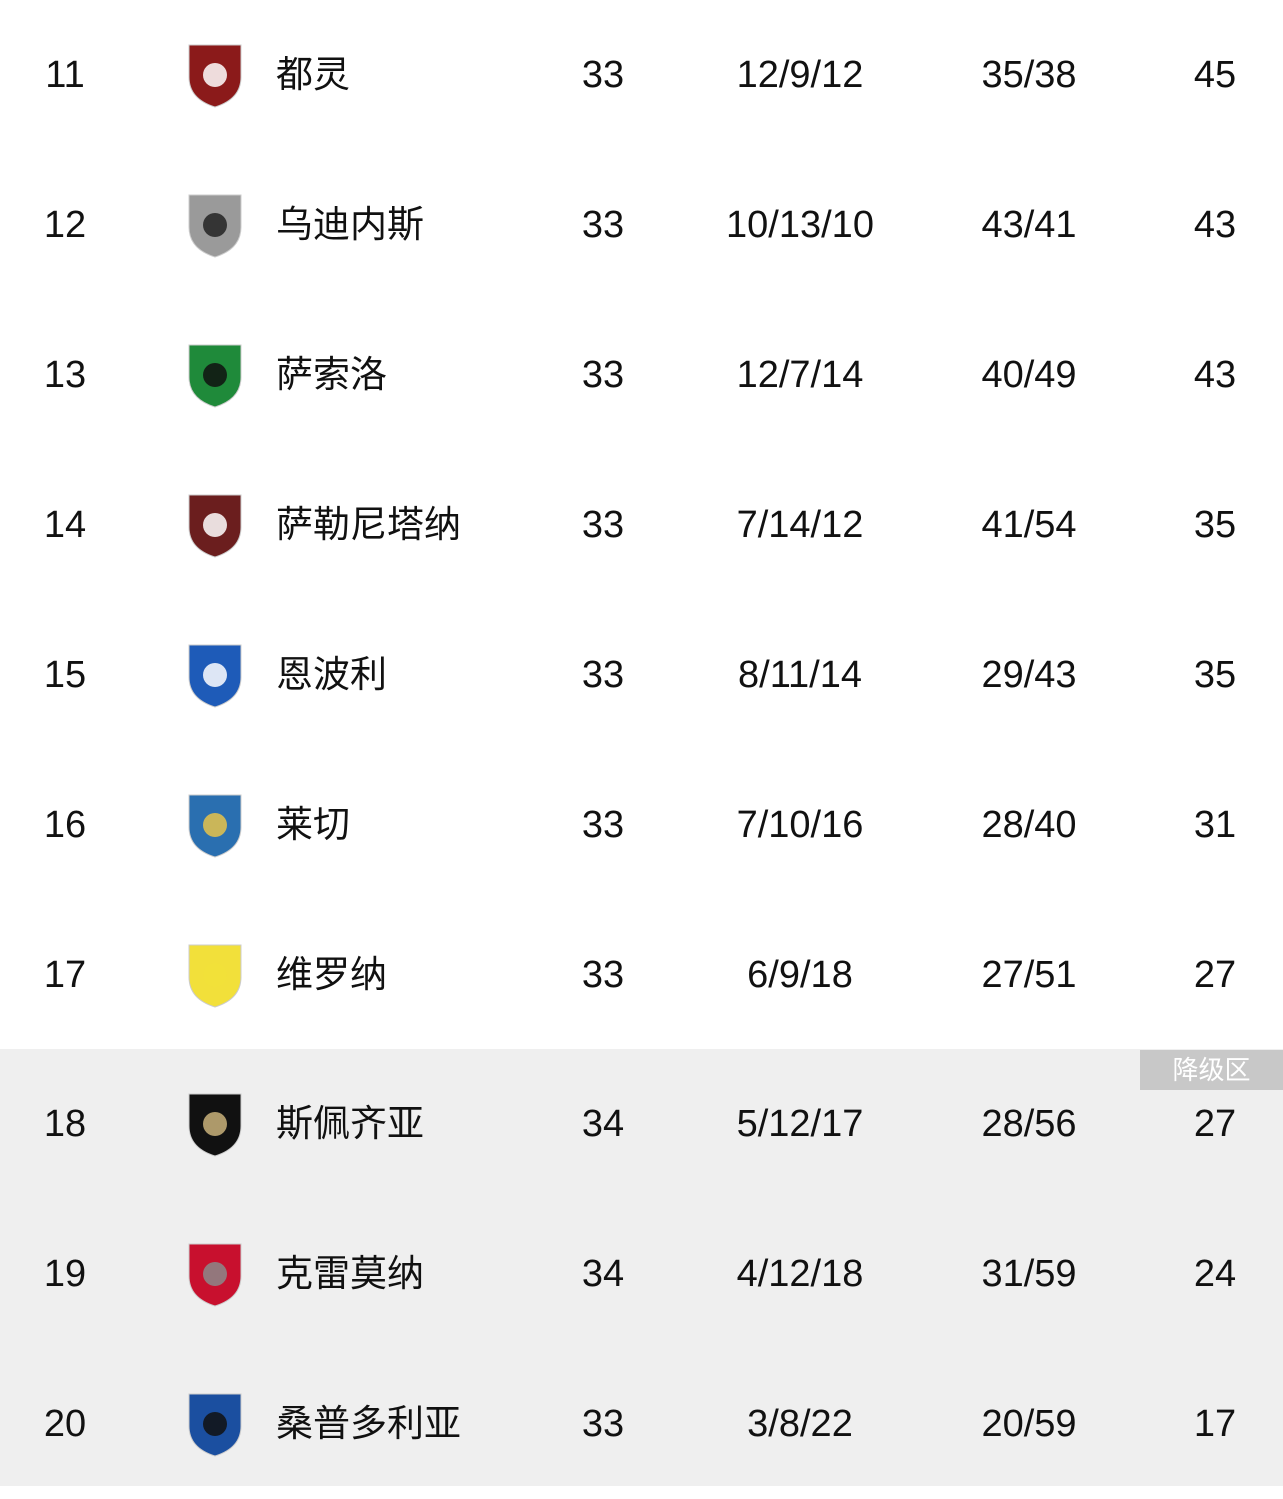  What do you see at coordinates (641, 525) in the screenshot?
I see `table-row: 14 萨勒尼塔纳 33 7/14/12 41/54 35` at bounding box center [641, 525].